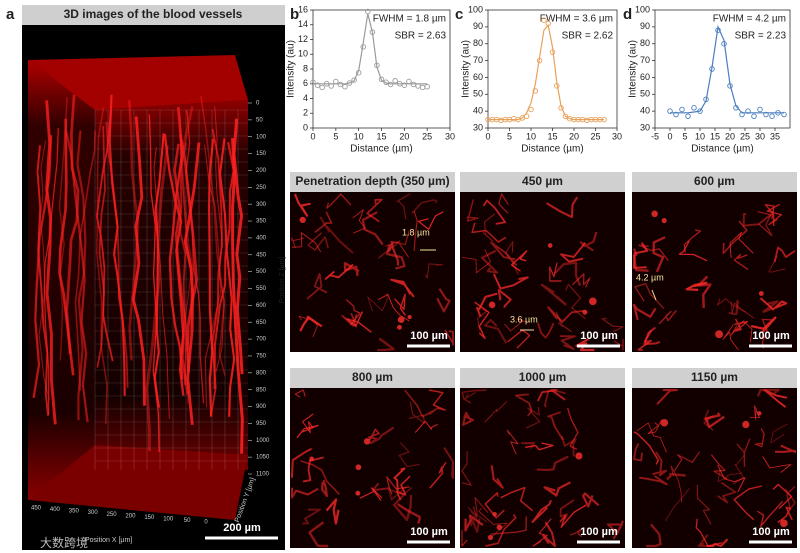 Image resolution: width=800 pixels, height=553 pixels. Describe the element at coordinates (372, 182) in the screenshot. I see `title-bar` at that location.